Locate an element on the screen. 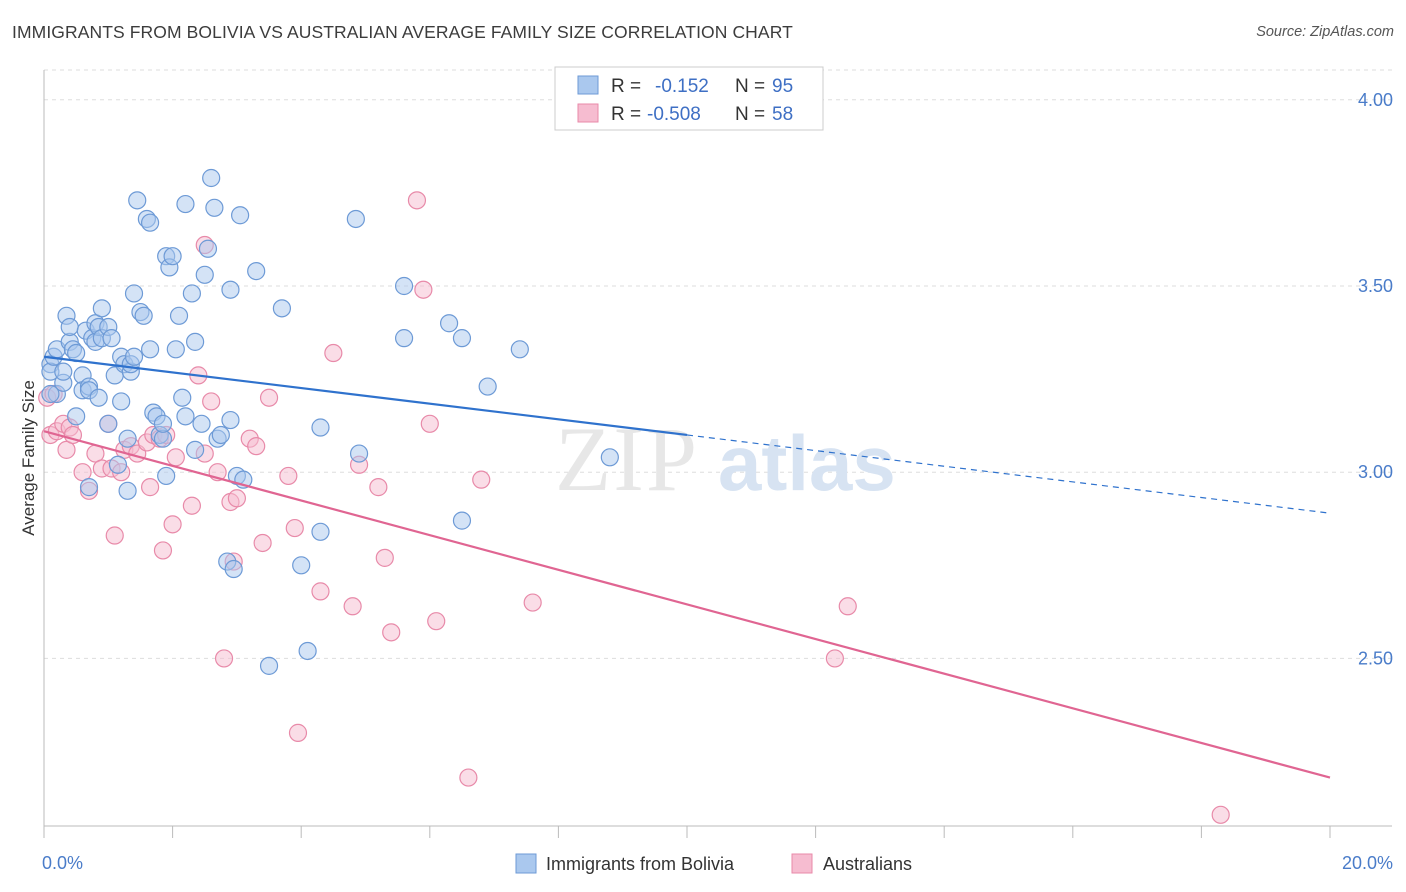 The image size is (1406, 892). x-tick-label-1: 20.0% is located at coordinates (1367, 863).